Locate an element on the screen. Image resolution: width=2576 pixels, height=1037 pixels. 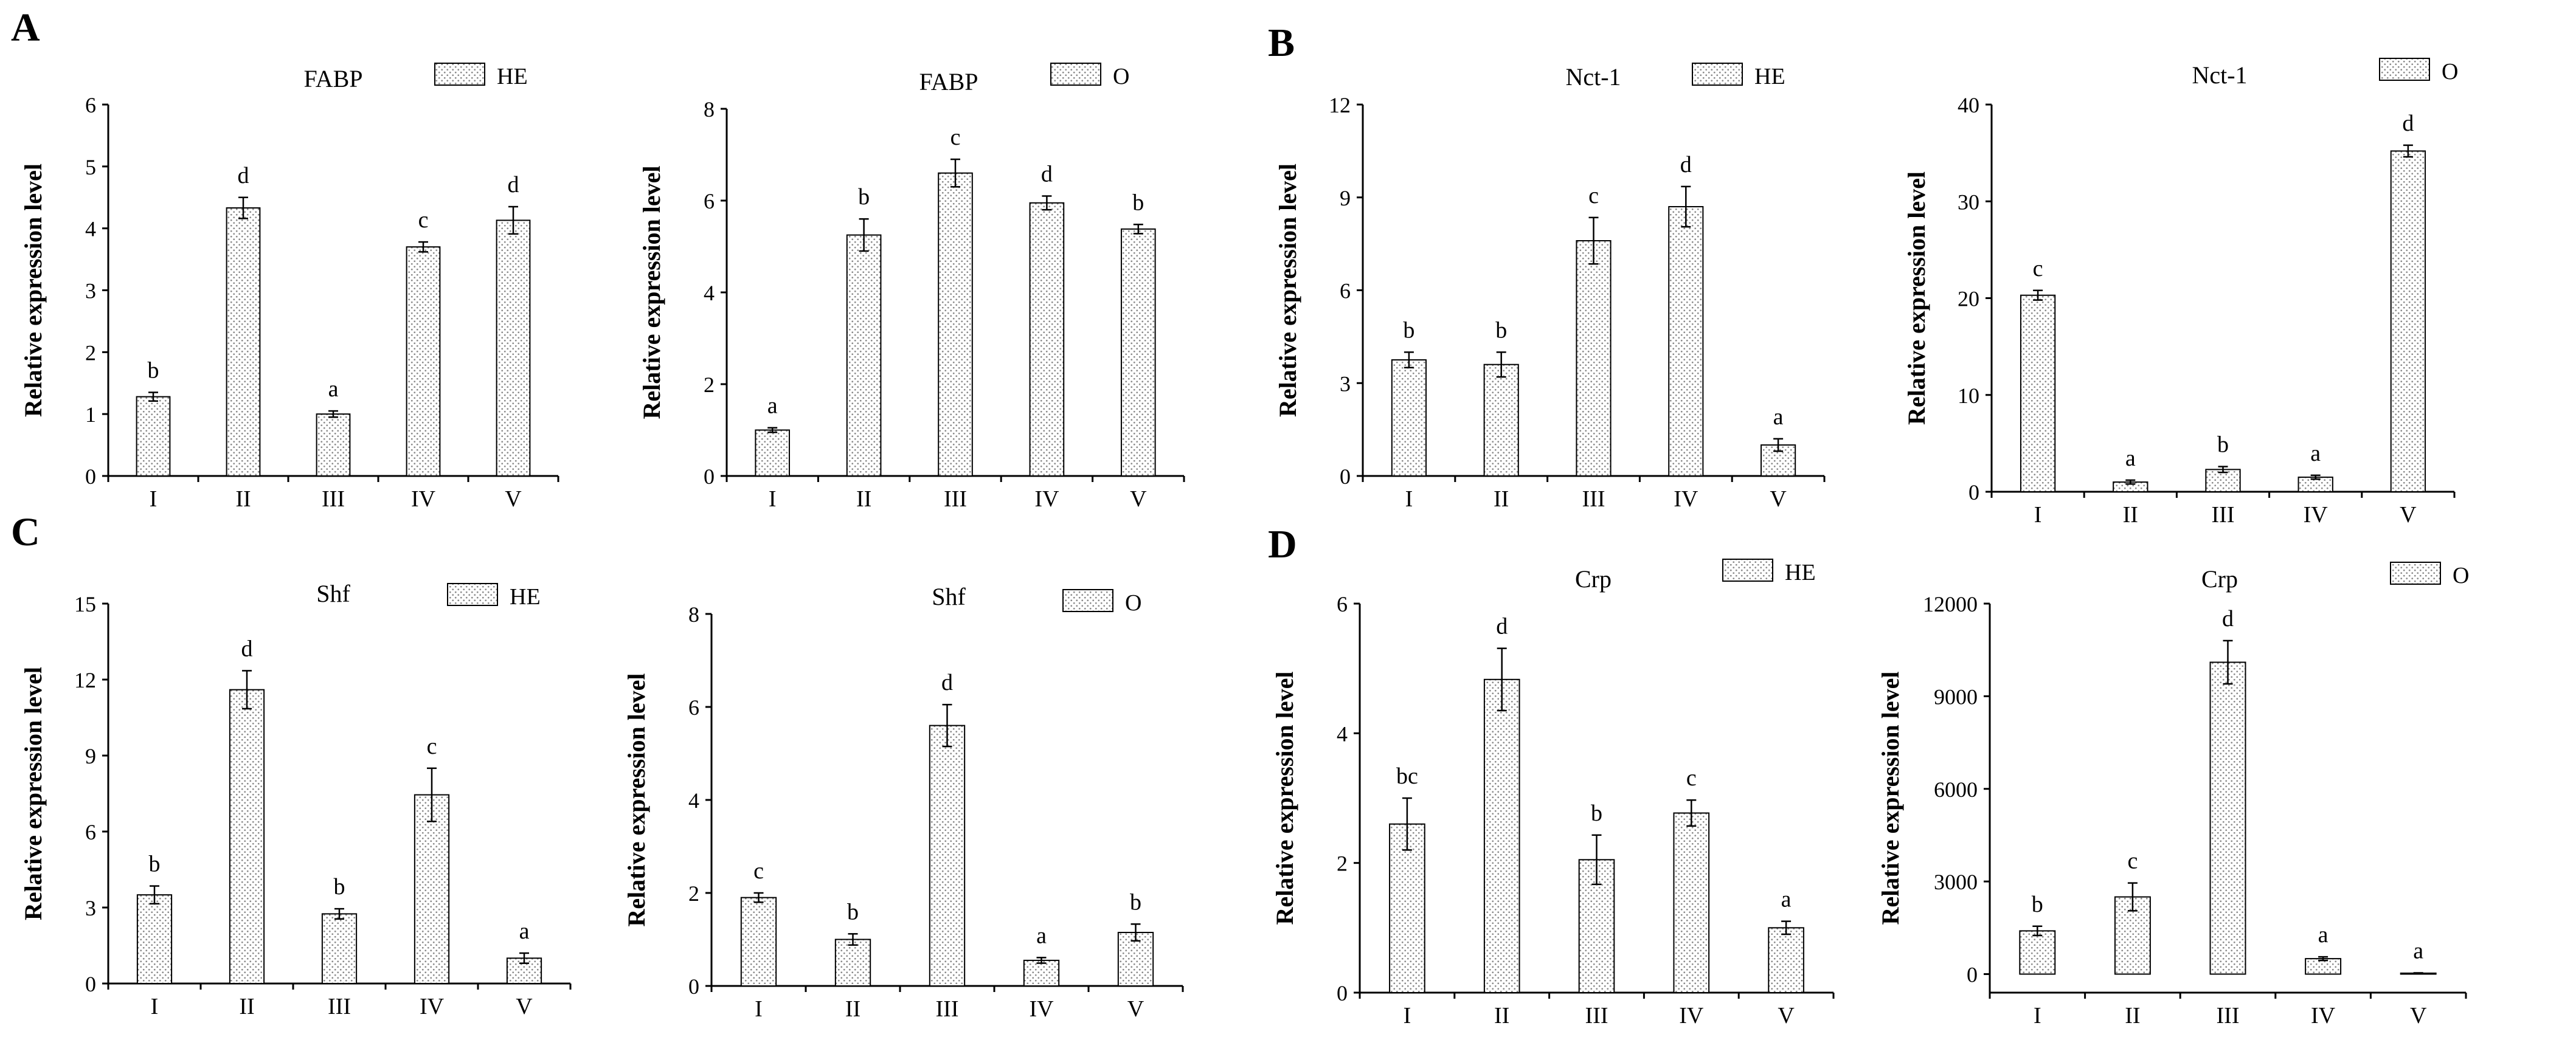
panel-letter-b: B is located at coordinates (1281, 43).